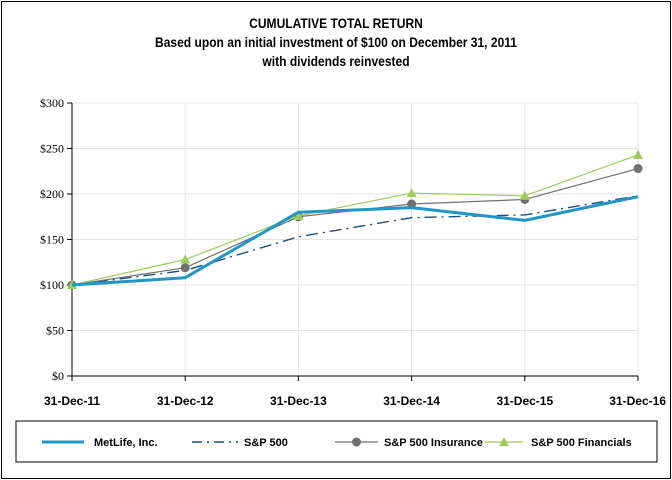 The image size is (672, 480). I want to click on y-tick-label: $0, so click(58, 376).